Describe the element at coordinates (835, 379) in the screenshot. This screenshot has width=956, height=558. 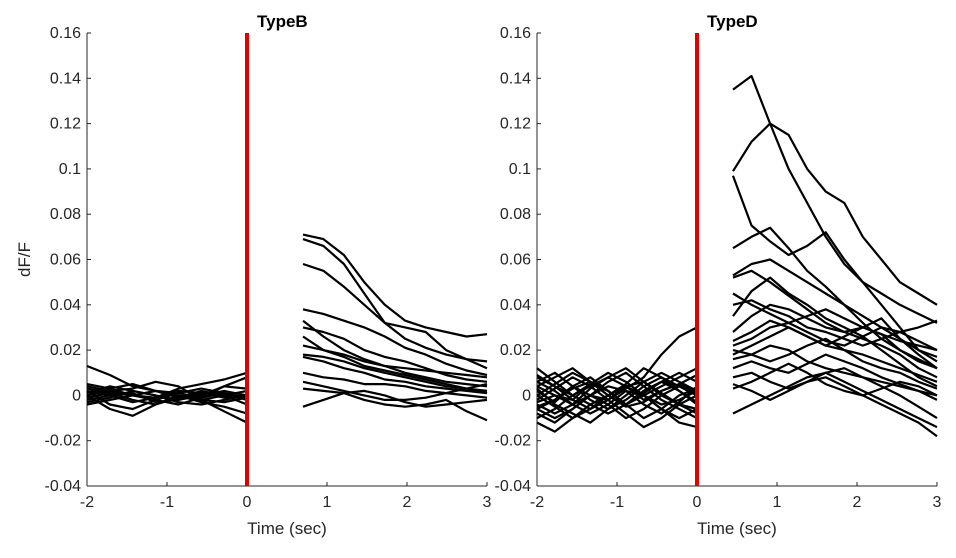
I see `series-line-20-post` at that location.